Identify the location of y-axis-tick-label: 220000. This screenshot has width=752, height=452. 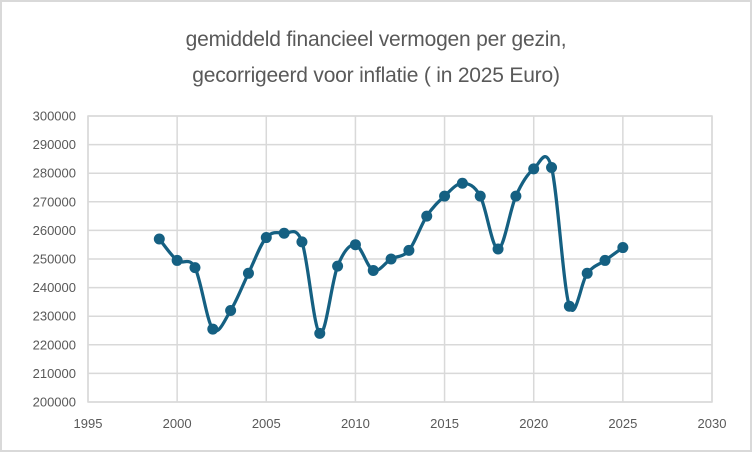
(54, 344).